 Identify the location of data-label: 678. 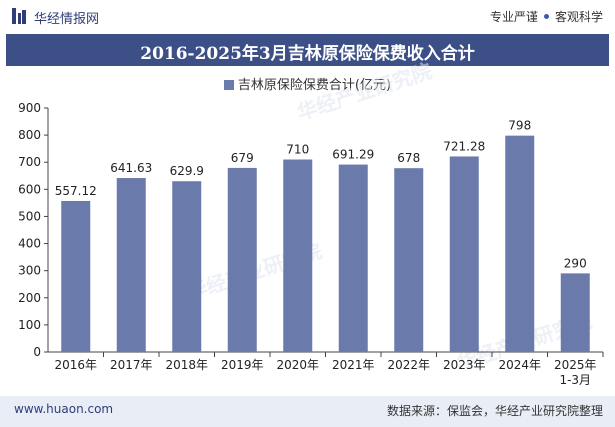
(408, 158).